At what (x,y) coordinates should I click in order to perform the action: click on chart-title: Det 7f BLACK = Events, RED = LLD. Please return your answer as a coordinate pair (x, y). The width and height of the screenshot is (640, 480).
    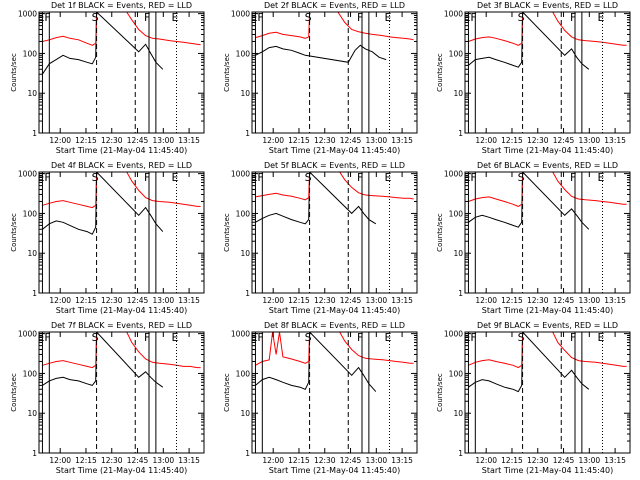
    Looking at the image, I should click on (121, 325).